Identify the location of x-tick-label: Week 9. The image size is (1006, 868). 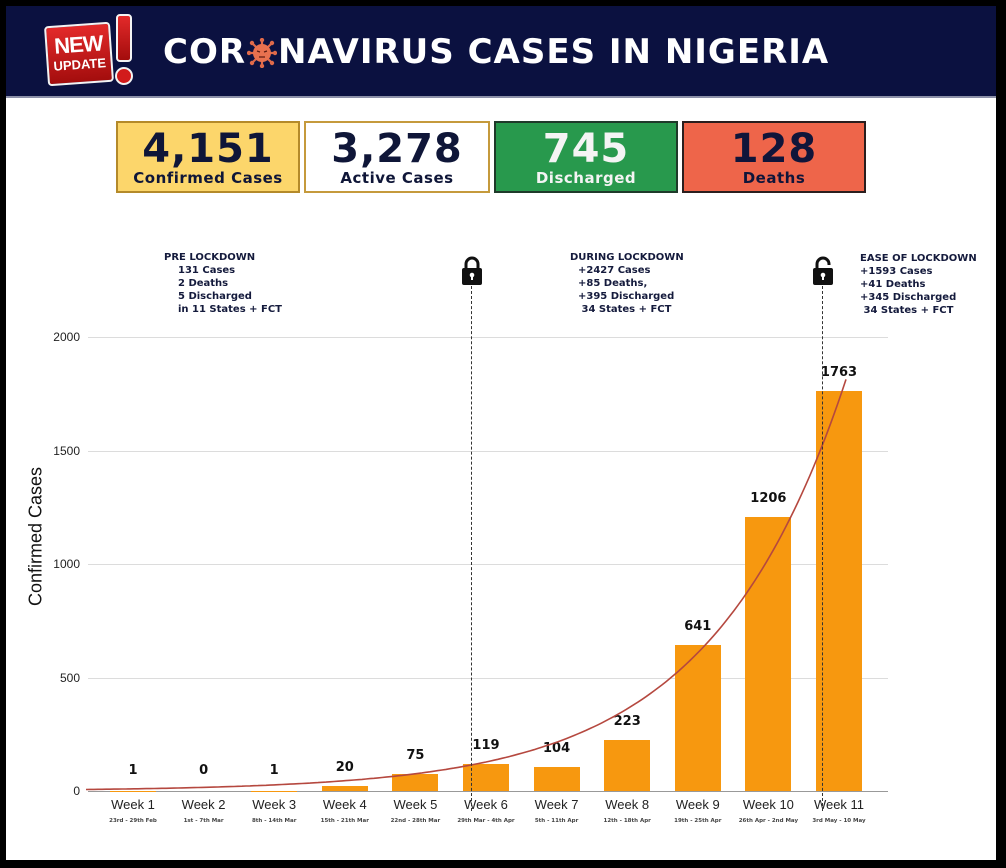
(697, 804).